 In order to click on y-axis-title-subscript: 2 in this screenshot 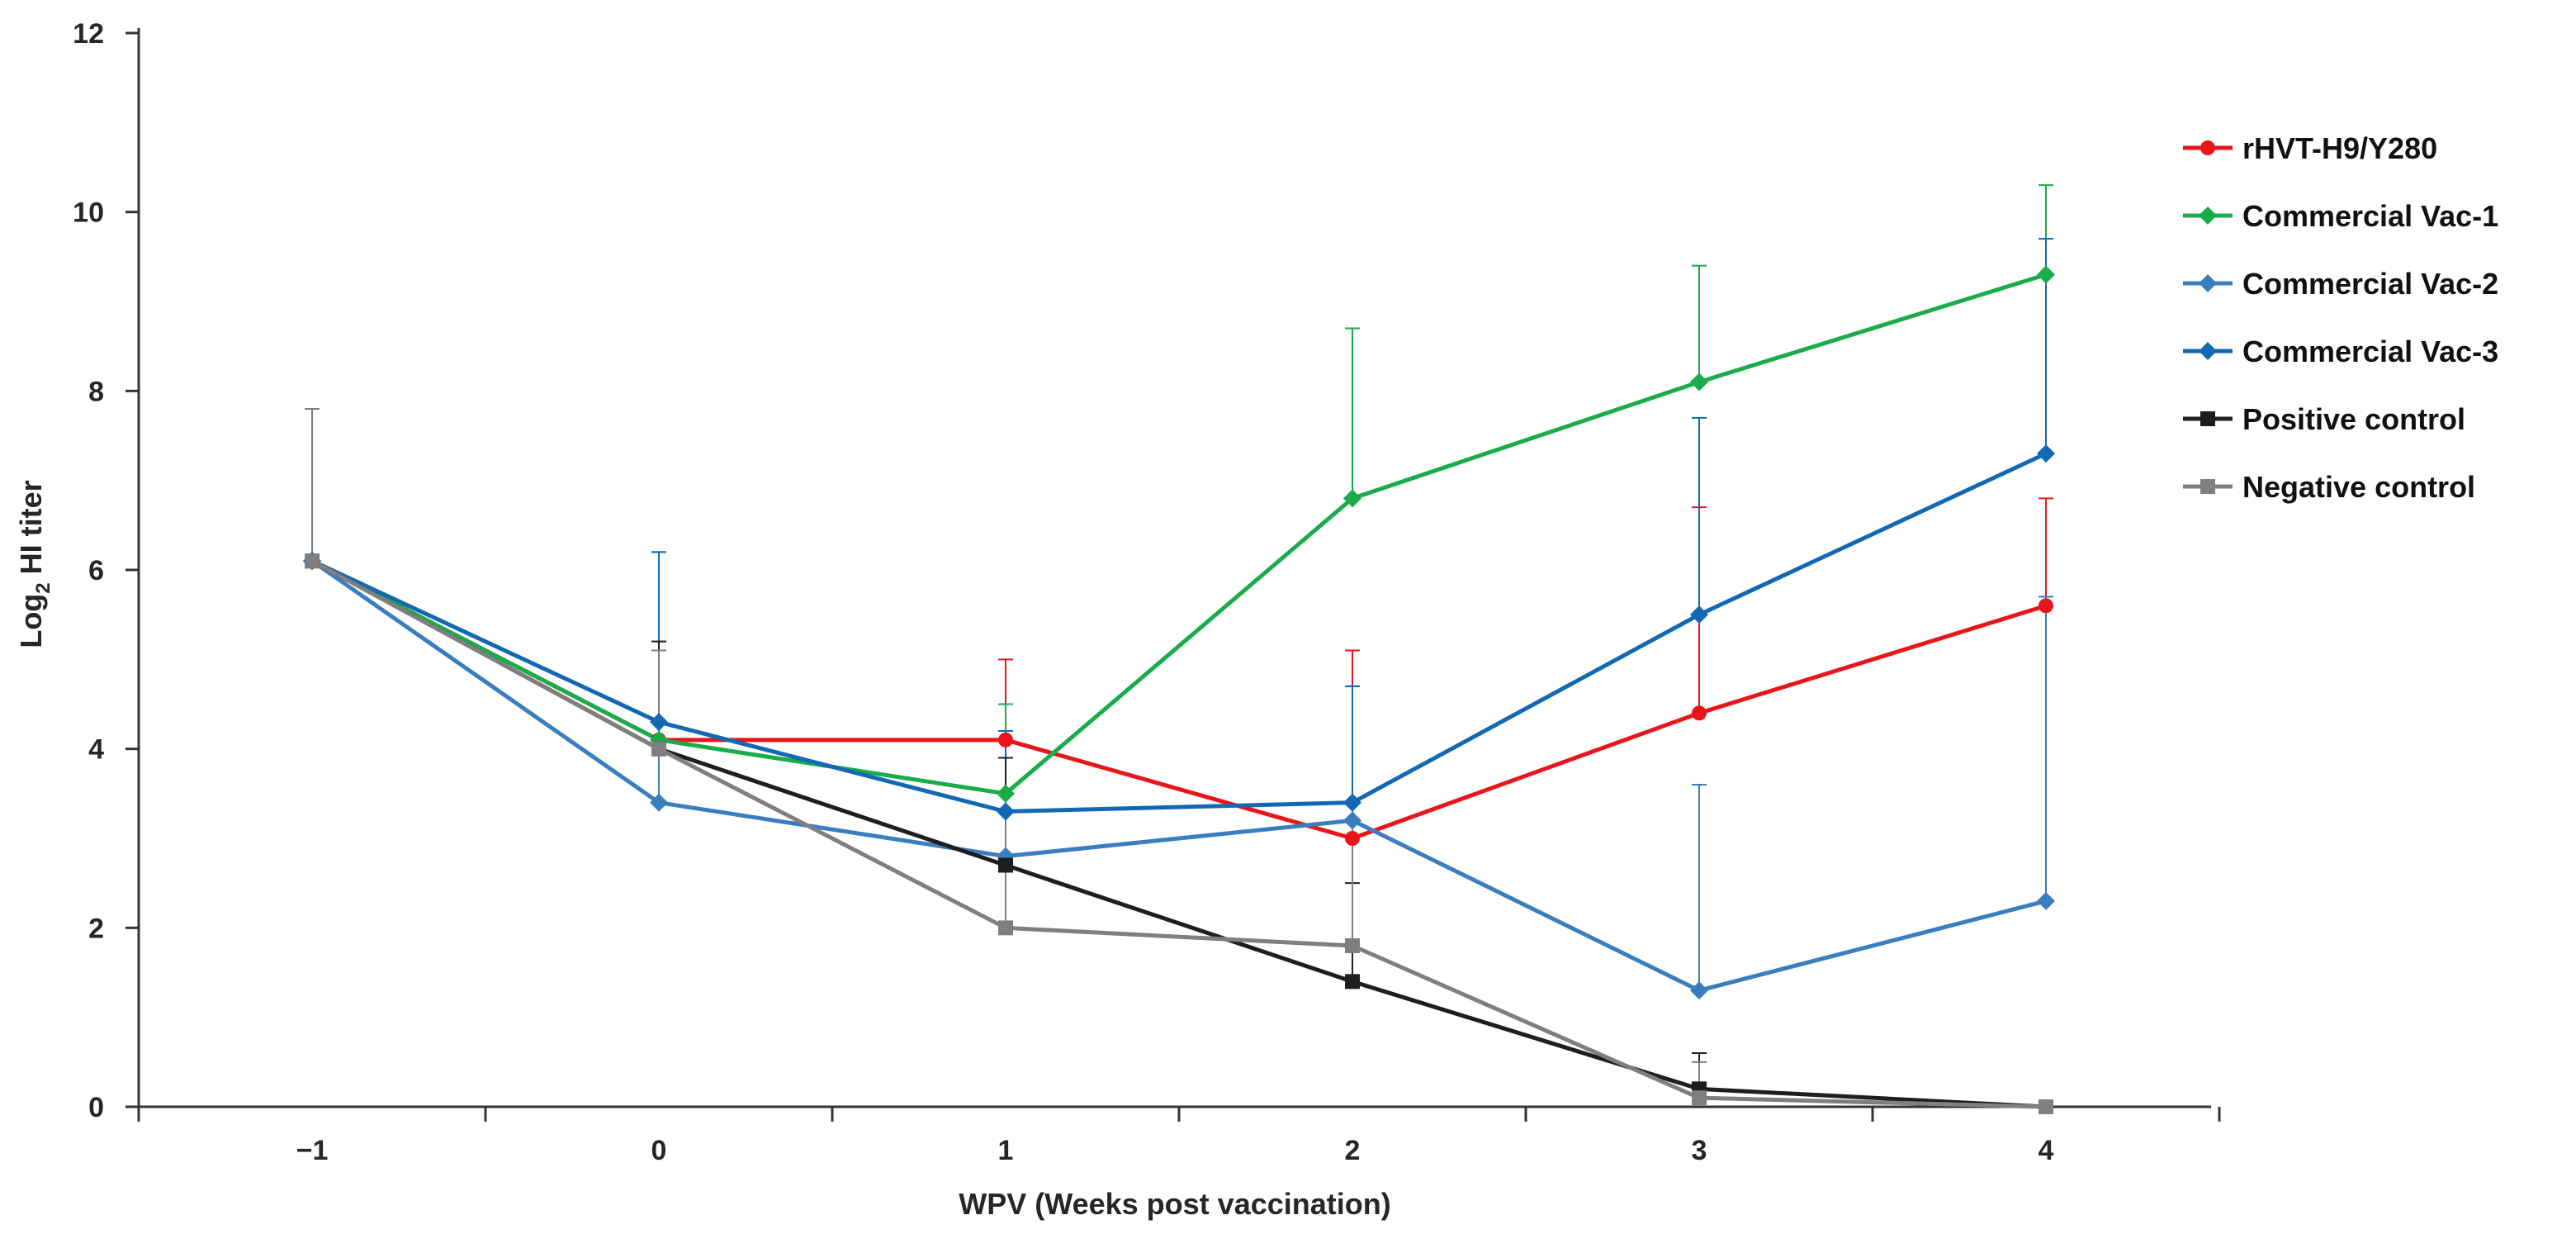, I will do `click(43, 587)`.